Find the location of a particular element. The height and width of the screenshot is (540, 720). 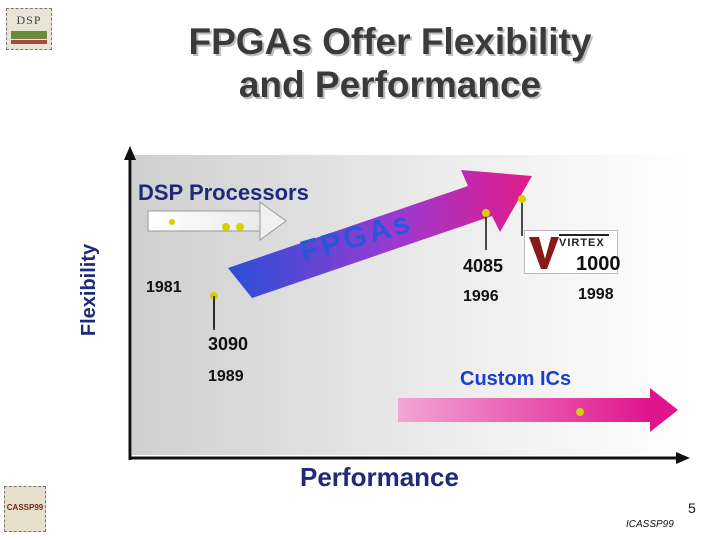

conference-label: ICASSP99 is located at coordinates (650, 524).